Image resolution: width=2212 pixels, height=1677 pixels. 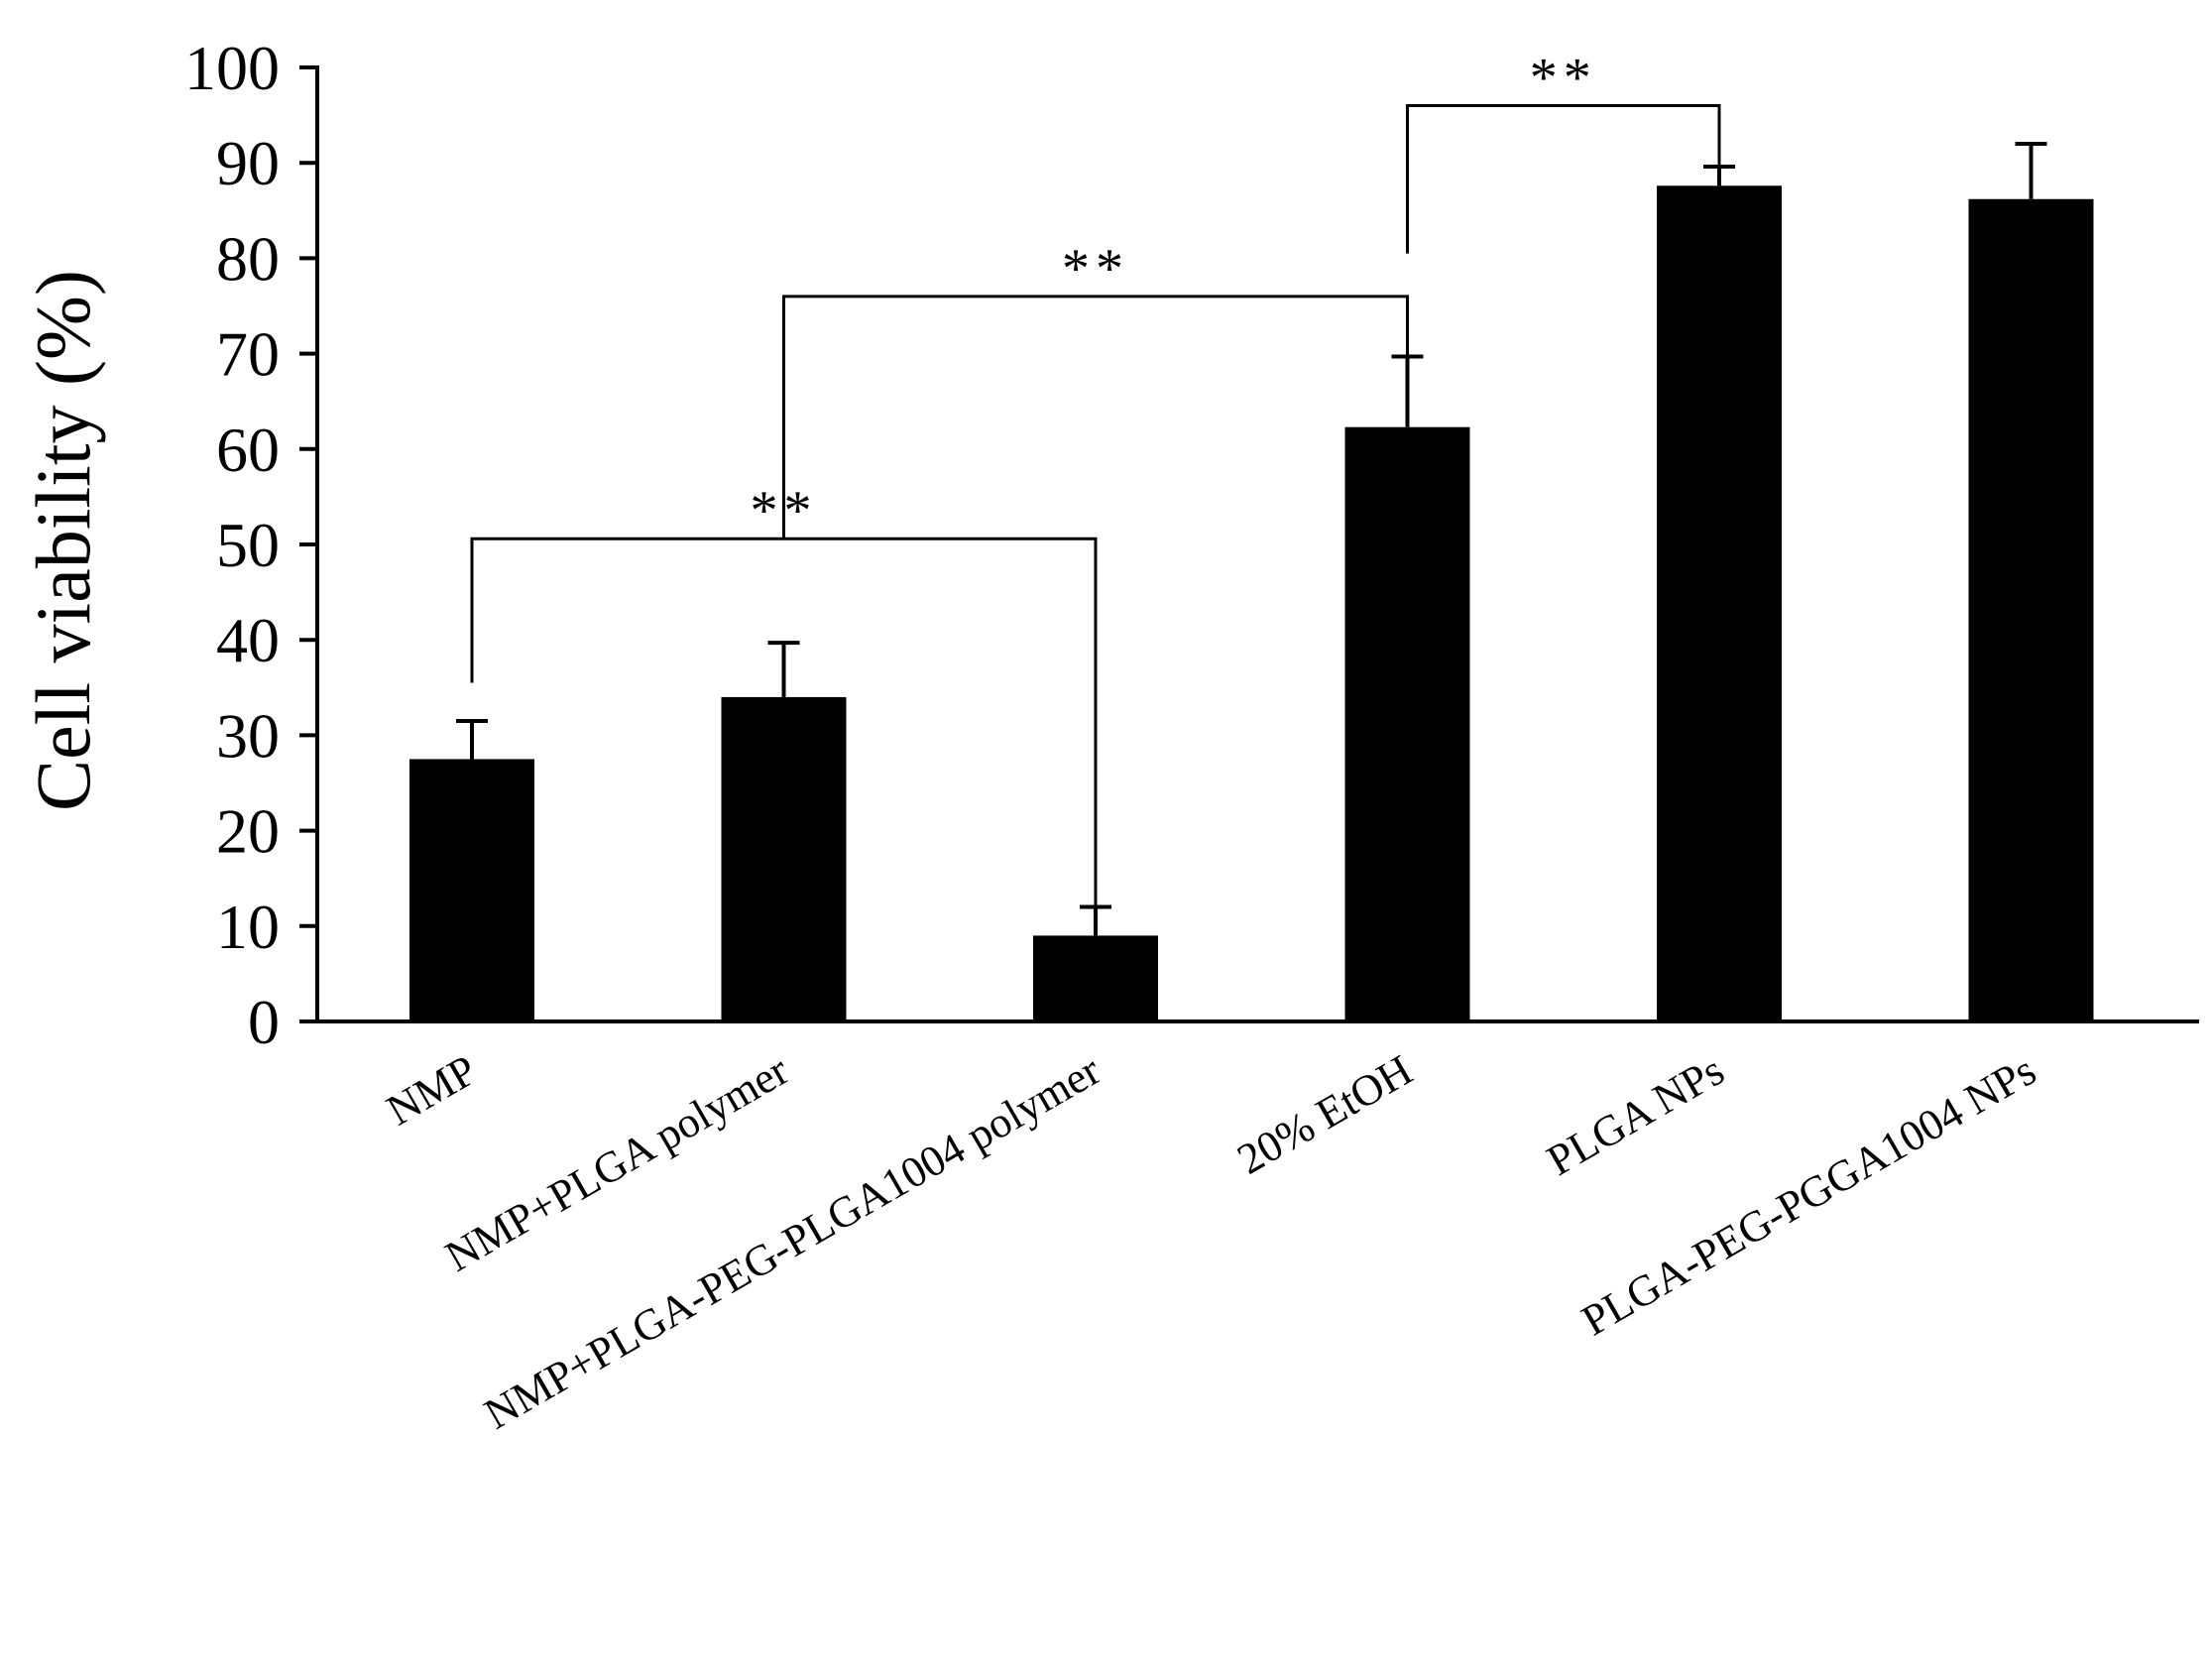 What do you see at coordinates (432, 1090) in the screenshot?
I see `category-label: NMP` at bounding box center [432, 1090].